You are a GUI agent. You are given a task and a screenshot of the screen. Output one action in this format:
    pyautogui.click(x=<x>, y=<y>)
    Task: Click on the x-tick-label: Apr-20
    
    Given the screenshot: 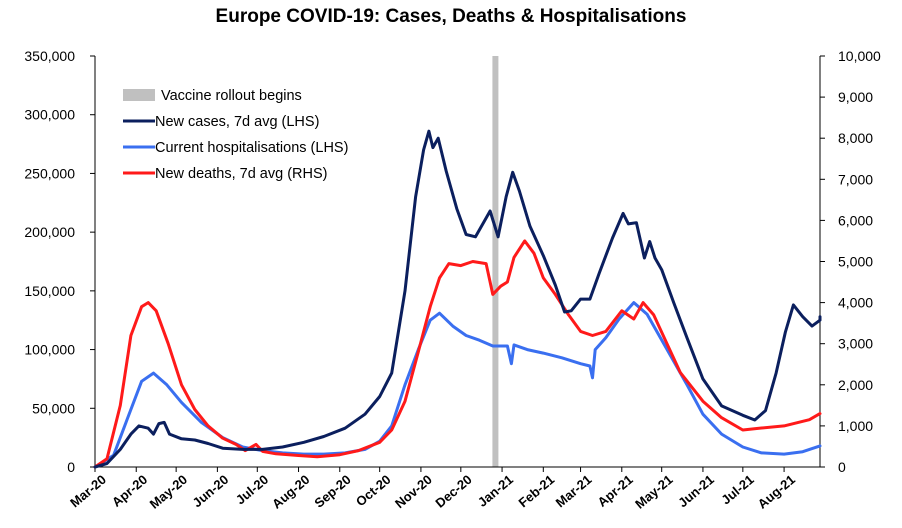 What is the action you would take?
    pyautogui.click(x=129, y=491)
    